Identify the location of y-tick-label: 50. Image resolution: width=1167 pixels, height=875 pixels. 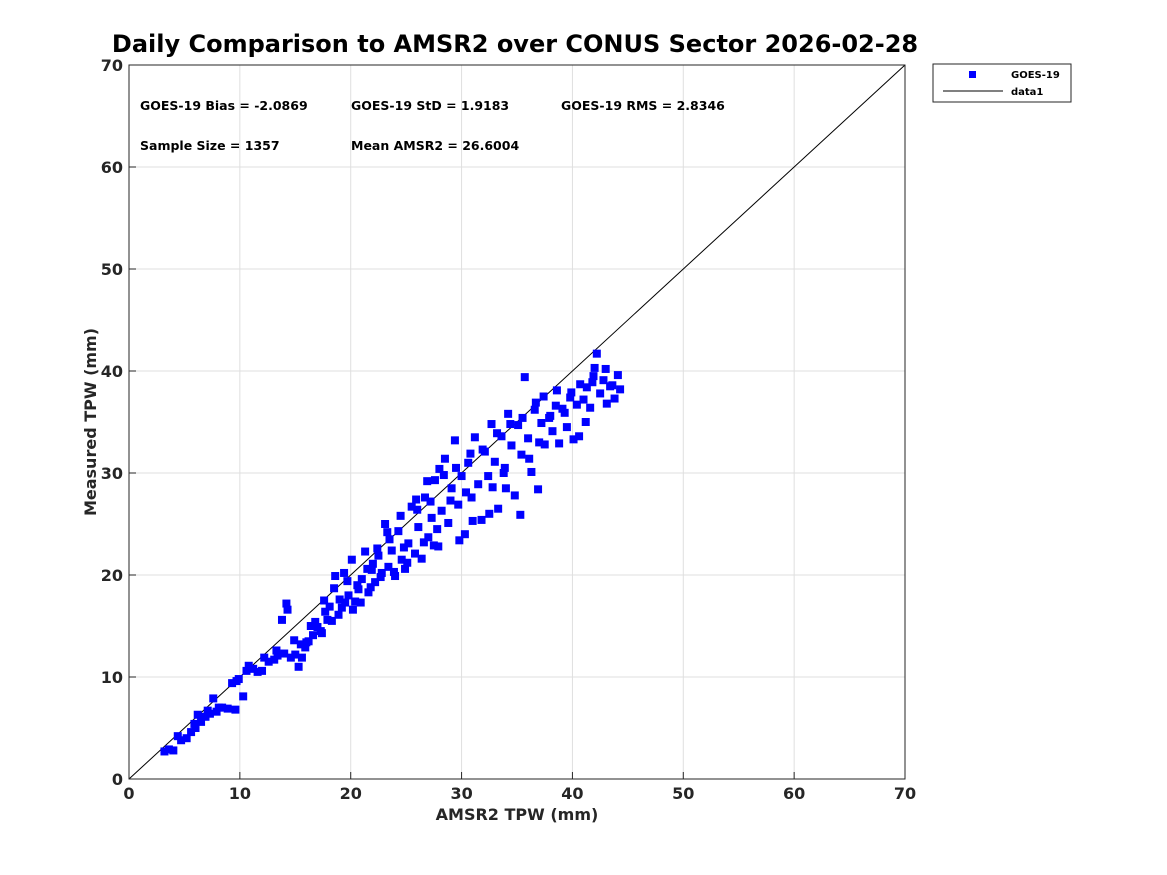
(112, 269).